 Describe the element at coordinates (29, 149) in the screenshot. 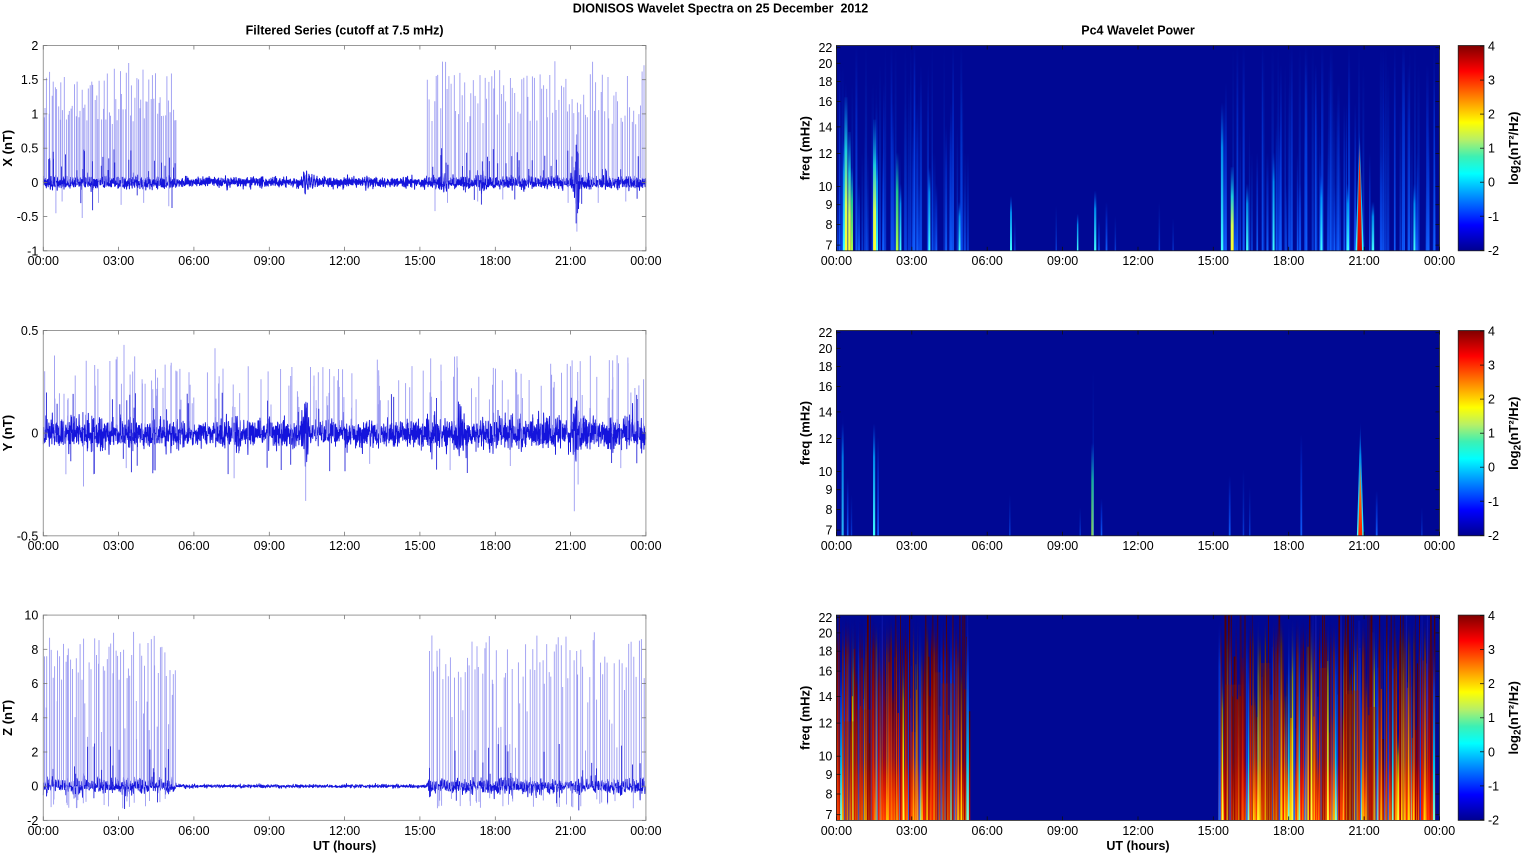

I see `svg-text: 0.5` at that location.